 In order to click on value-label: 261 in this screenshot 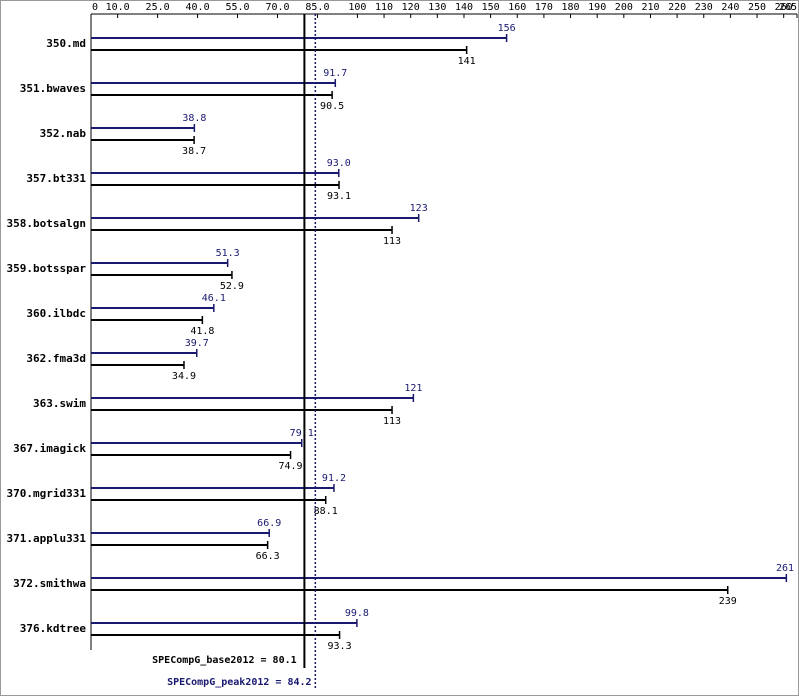, I will do `click(785, 568)`.